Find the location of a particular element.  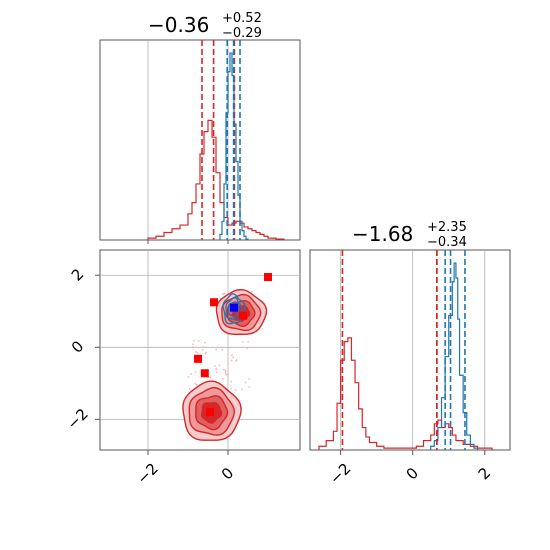

title-value: −1.68 is located at coordinates (382, 234).